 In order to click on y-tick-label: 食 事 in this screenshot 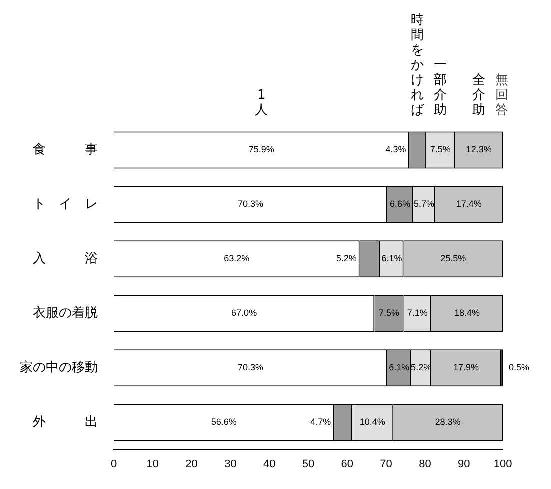, I will do `click(65, 150)`.